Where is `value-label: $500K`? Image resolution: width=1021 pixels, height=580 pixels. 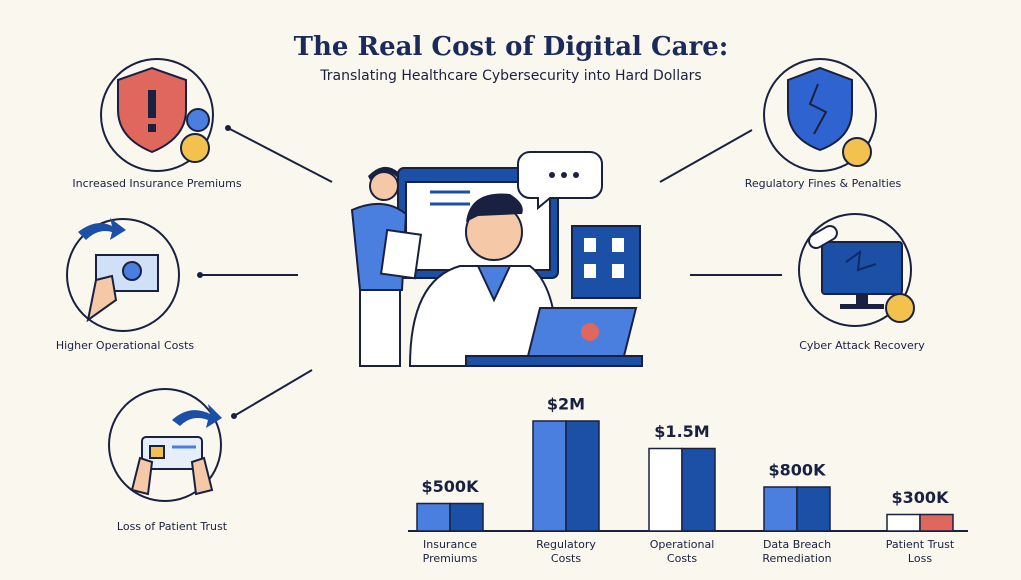
value-label: $500K is located at coordinates (451, 486).